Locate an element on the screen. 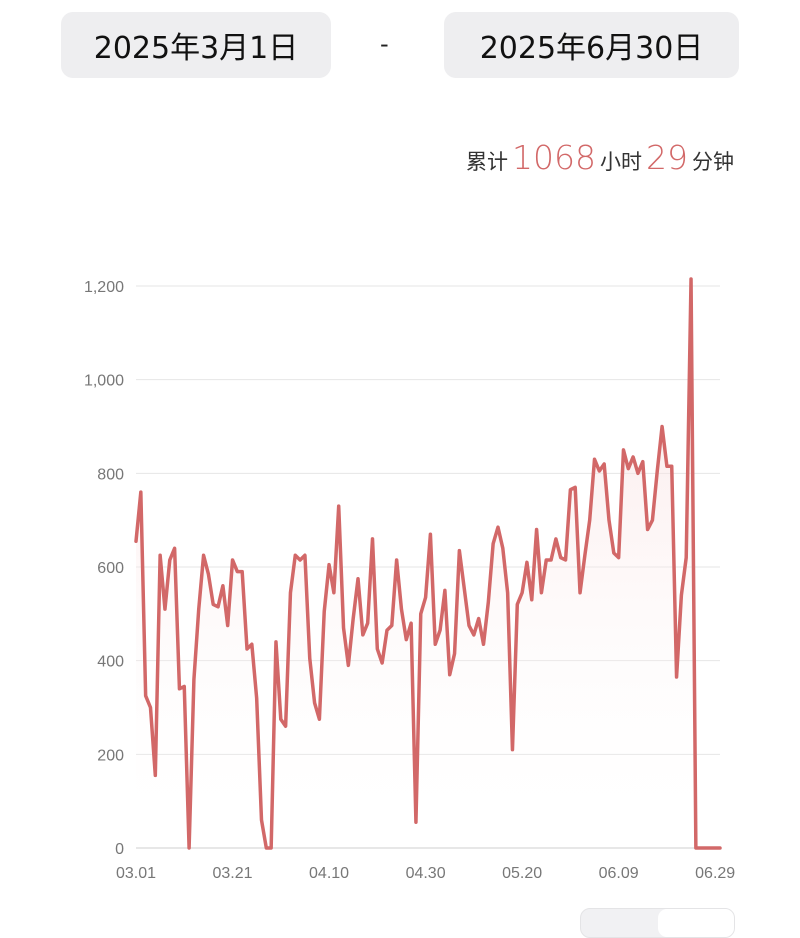  x-tick-label: 04.30 is located at coordinates (426, 873).